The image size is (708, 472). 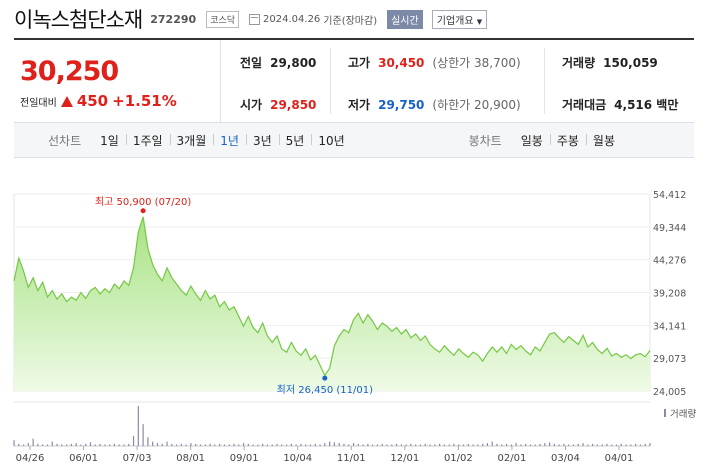 I want to click on tab-1d: 1일, so click(x=109, y=140).